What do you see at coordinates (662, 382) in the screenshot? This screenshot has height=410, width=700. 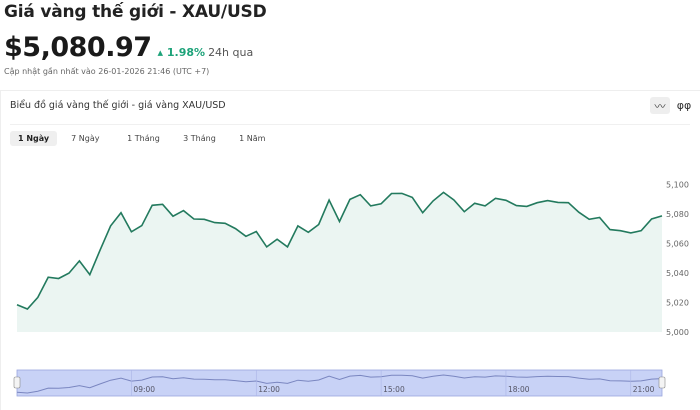 I see `navigator-handle-right` at bounding box center [662, 382].